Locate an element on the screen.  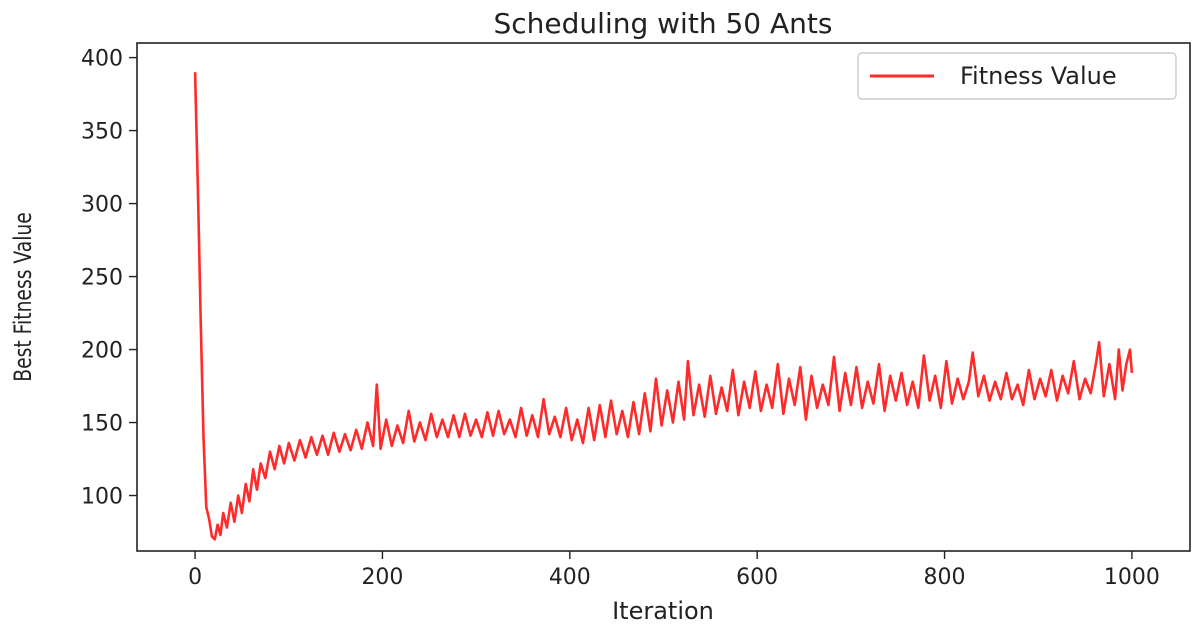
y-tick-label: 150 is located at coordinates (102, 424).